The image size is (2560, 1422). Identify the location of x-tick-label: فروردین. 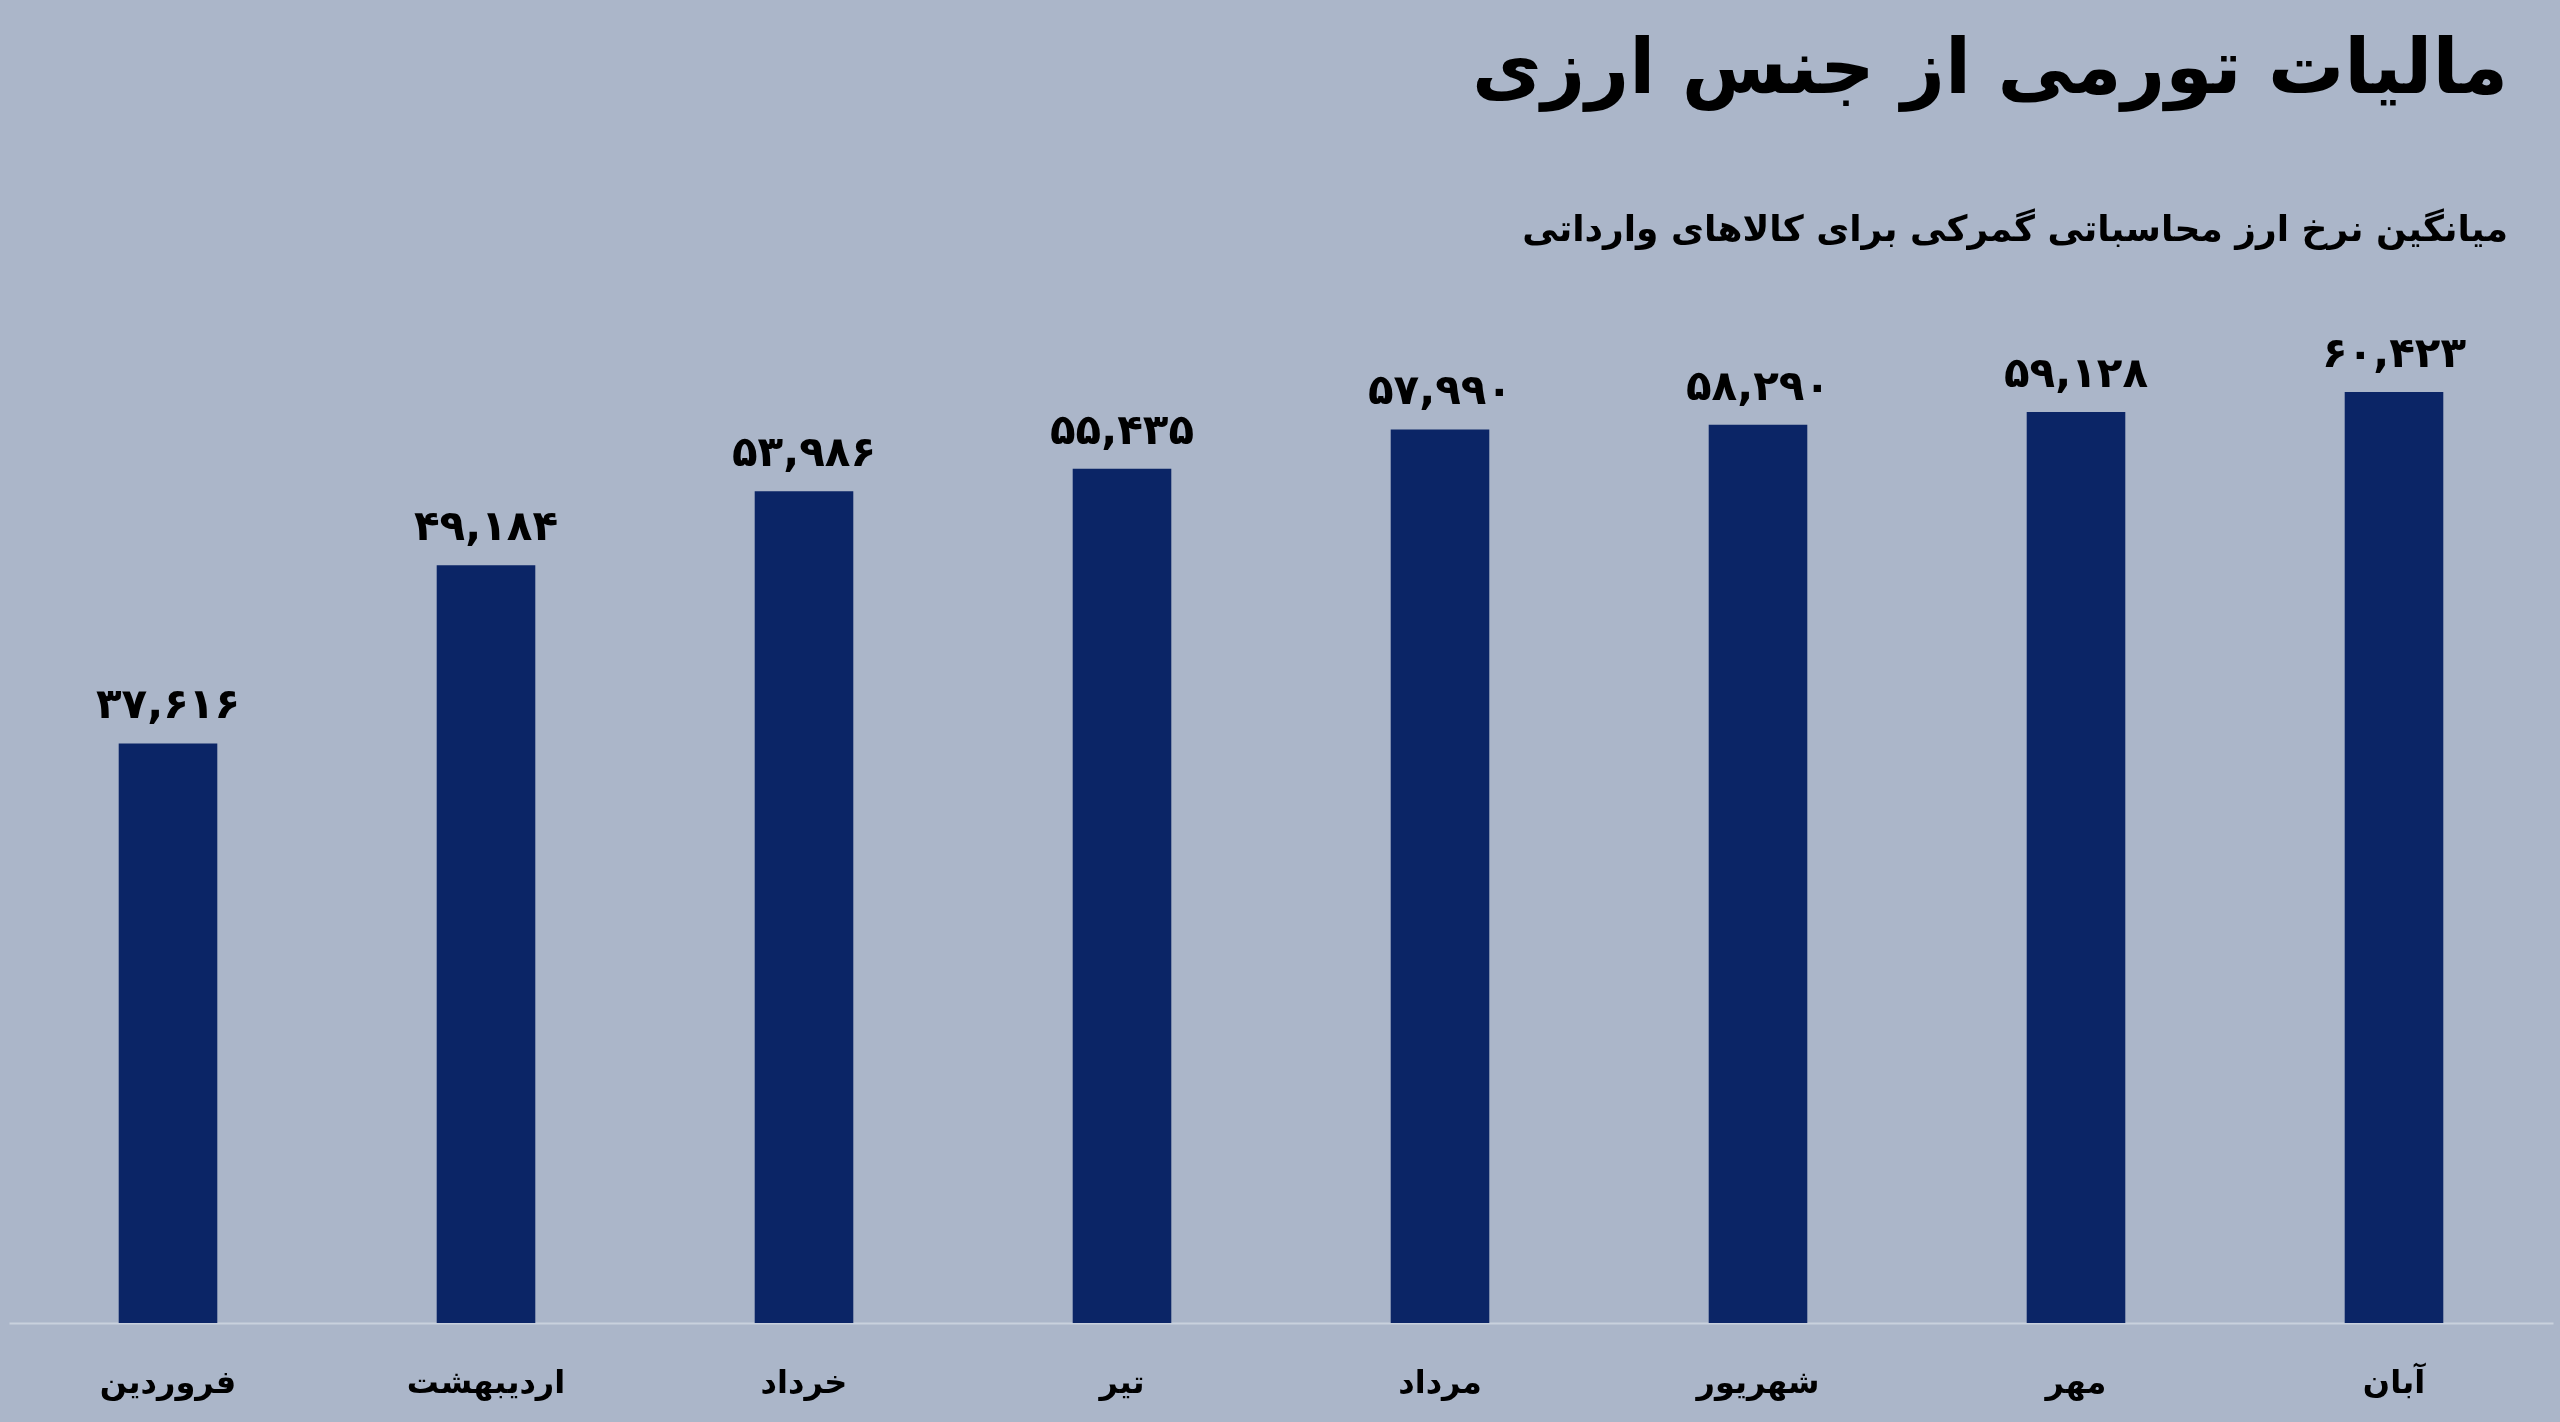
(168, 1381).